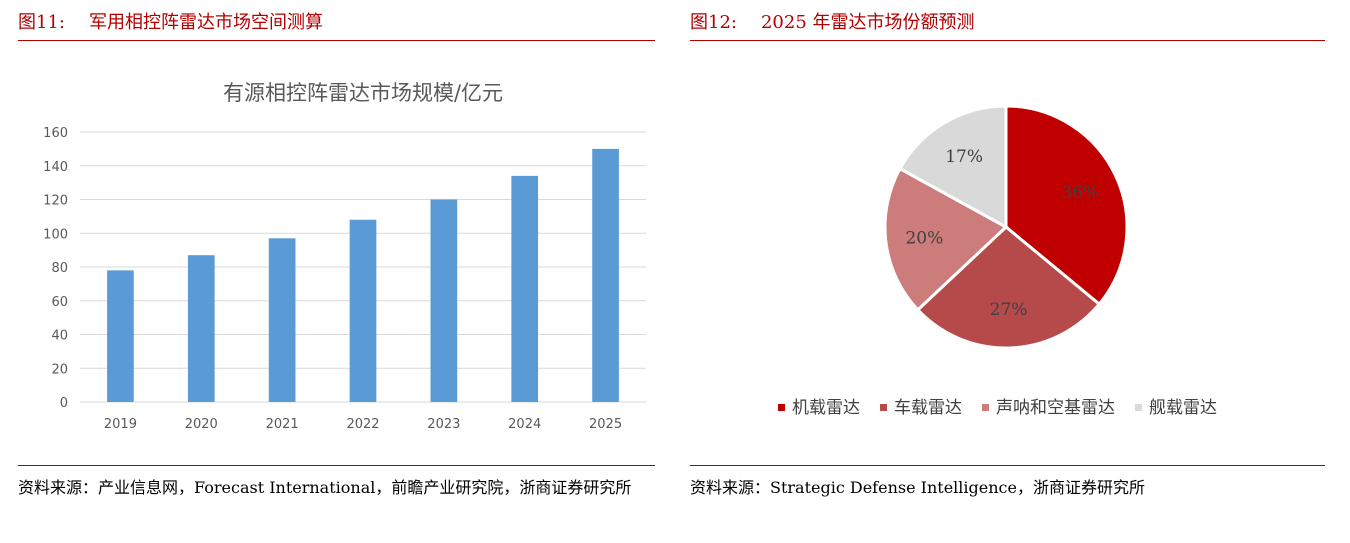  What do you see at coordinates (59, 336) in the screenshot?
I see `y-tick-label: 40` at bounding box center [59, 336].